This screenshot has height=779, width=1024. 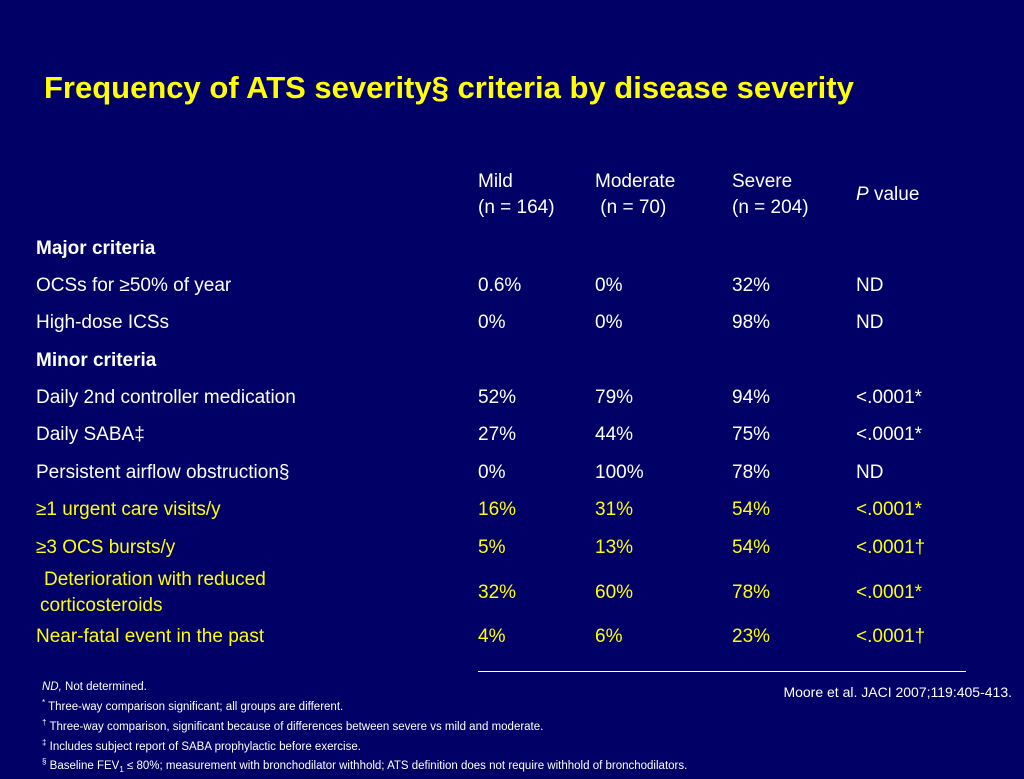 What do you see at coordinates (751, 397) in the screenshot?
I see `cell-severe: 94%` at bounding box center [751, 397].